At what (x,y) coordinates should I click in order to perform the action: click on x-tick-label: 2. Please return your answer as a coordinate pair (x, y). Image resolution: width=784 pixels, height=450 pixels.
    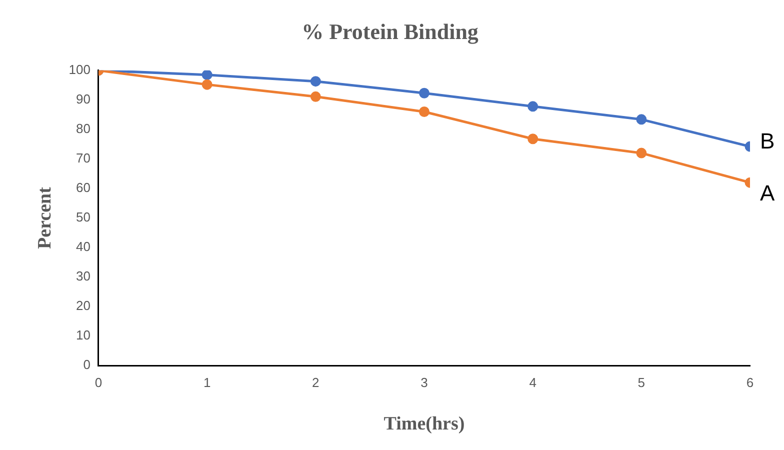
    Looking at the image, I should click on (316, 382).